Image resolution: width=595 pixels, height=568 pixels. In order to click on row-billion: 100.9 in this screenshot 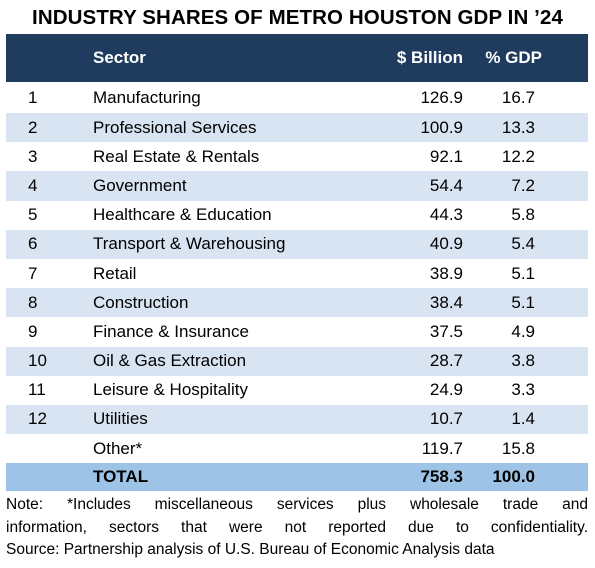, I will do `click(441, 127)`.